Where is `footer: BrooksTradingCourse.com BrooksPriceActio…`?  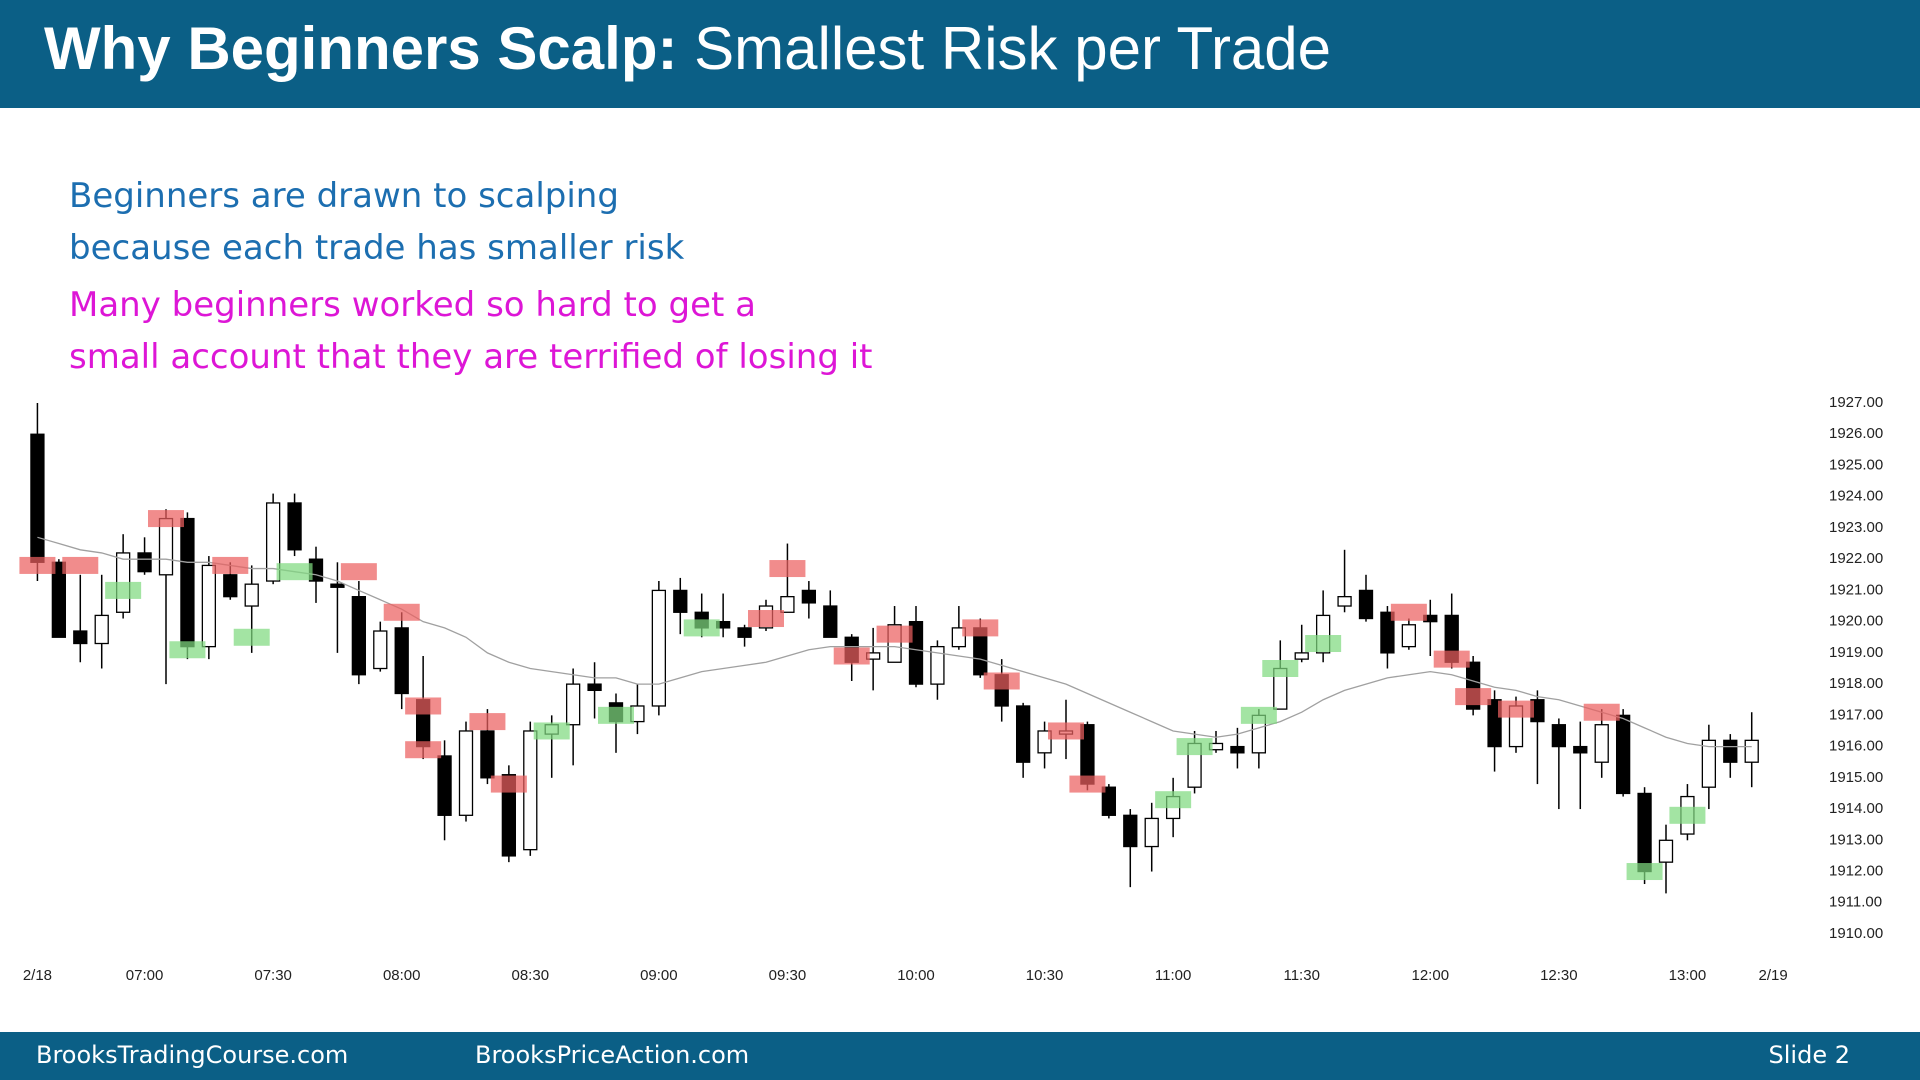 footer: BrooksTradingCourse.com BrooksPriceActio… is located at coordinates (960, 1056).